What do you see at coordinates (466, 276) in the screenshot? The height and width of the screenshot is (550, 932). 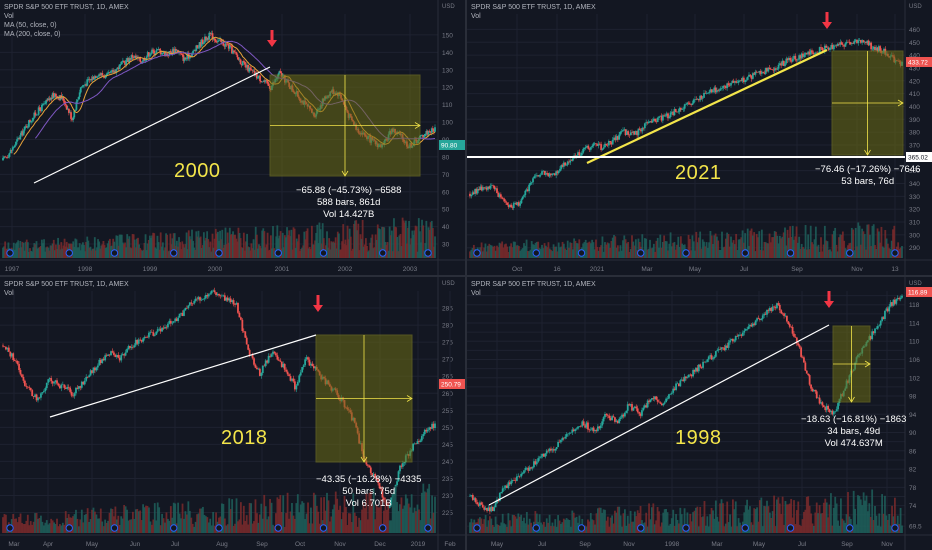 I see `panel-divider-horizontal` at bounding box center [466, 276].